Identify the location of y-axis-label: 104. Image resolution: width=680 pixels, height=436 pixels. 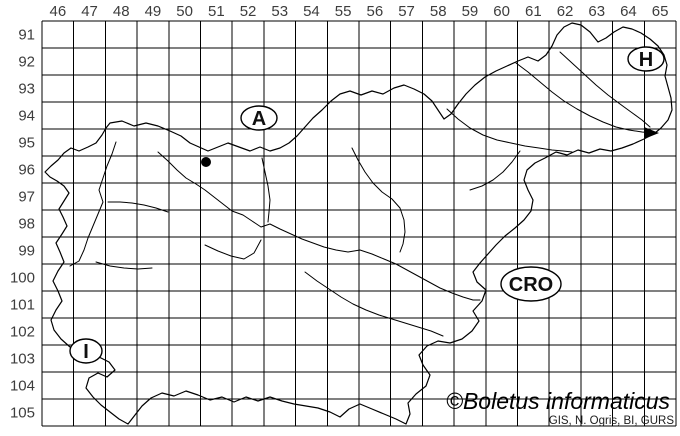
(22, 386).